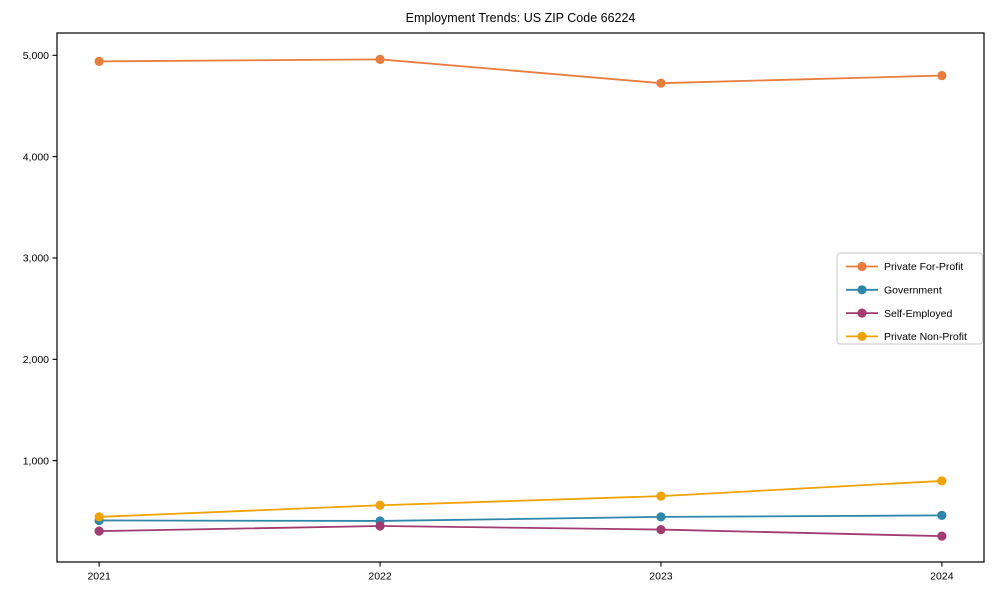  Describe the element at coordinates (661, 577) in the screenshot. I see `x-tick-label: 2023` at that location.